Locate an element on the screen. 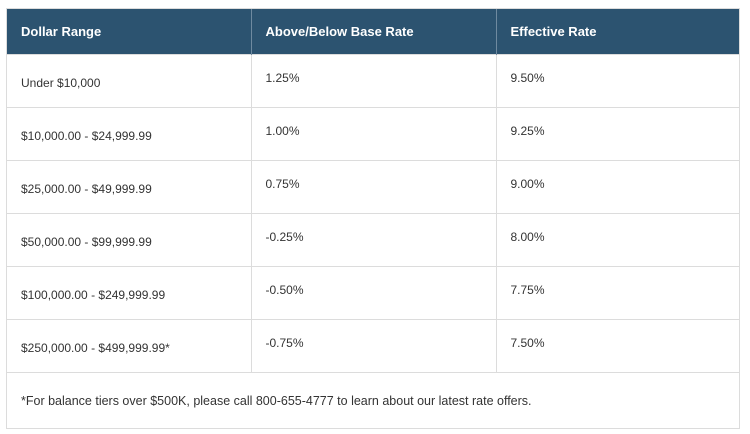  cell-effective-rate: 7.75% is located at coordinates (617, 292).